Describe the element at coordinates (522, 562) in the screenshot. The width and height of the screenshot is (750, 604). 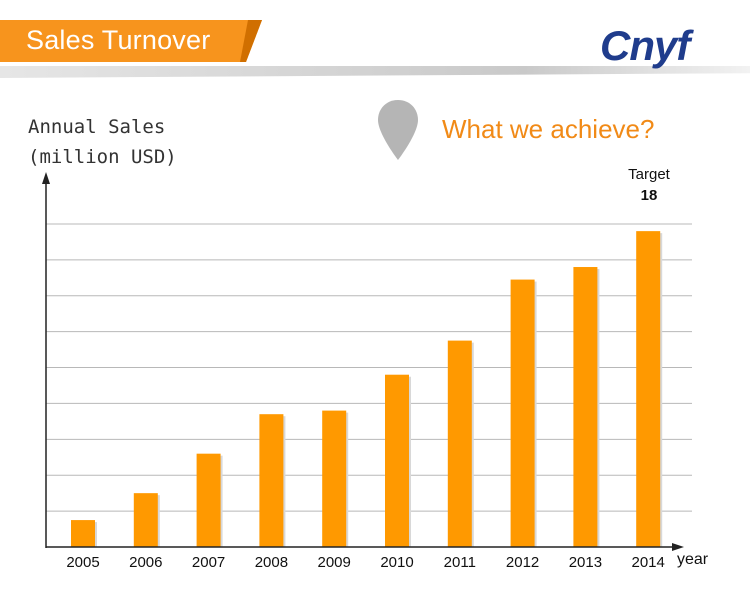
I see `x-tick-label-2012: 2012` at that location.